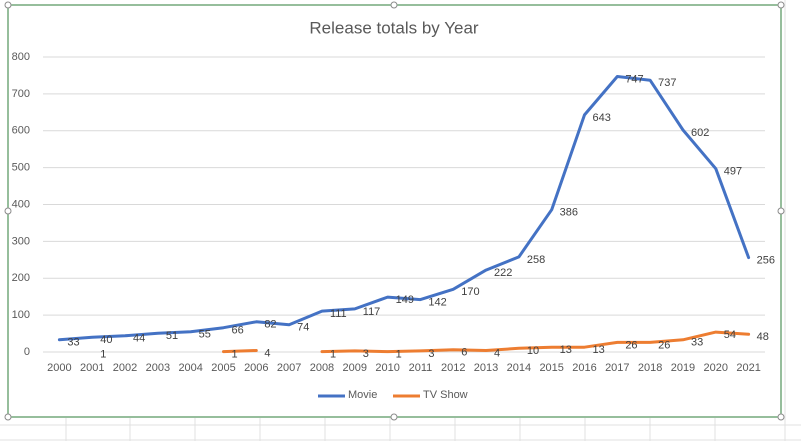 The image size is (801, 441). Describe the element at coordinates (223, 368) in the screenshot. I see `x-tick-label: 2005` at that location.